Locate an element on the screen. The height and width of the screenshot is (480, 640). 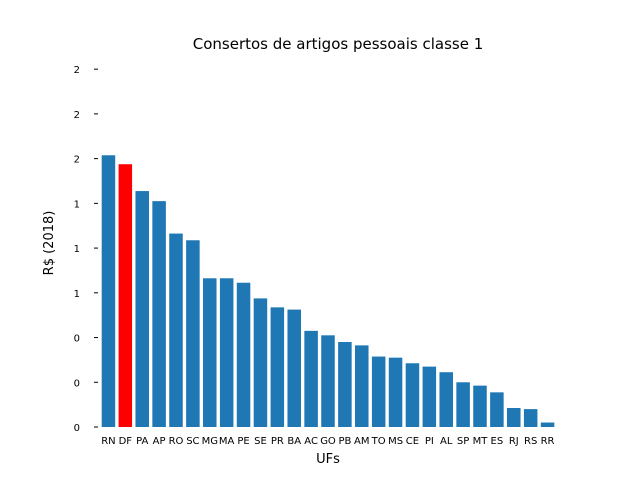
x-tick-label-rr: RR is located at coordinates (548, 441).